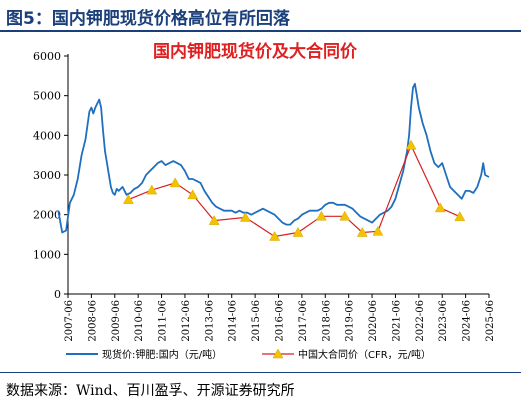 The height and width of the screenshot is (405, 521). Describe the element at coordinates (163, 321) in the screenshot. I see `x-tick-label: 2011-06` at that location.